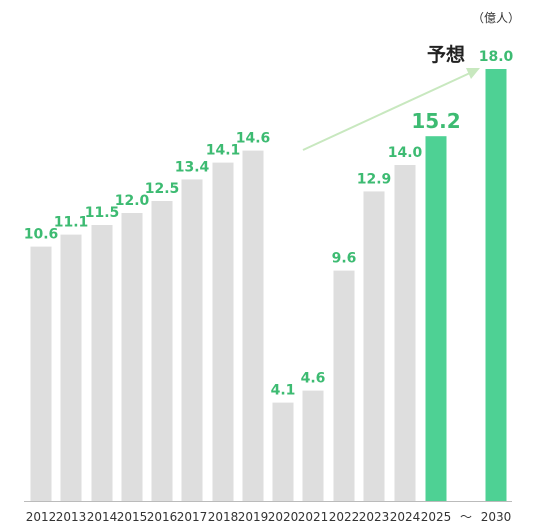 The image size is (538, 529). What do you see at coordinates (192, 167) in the screenshot?
I see `value-label-2017: 13.4` at bounding box center [192, 167].